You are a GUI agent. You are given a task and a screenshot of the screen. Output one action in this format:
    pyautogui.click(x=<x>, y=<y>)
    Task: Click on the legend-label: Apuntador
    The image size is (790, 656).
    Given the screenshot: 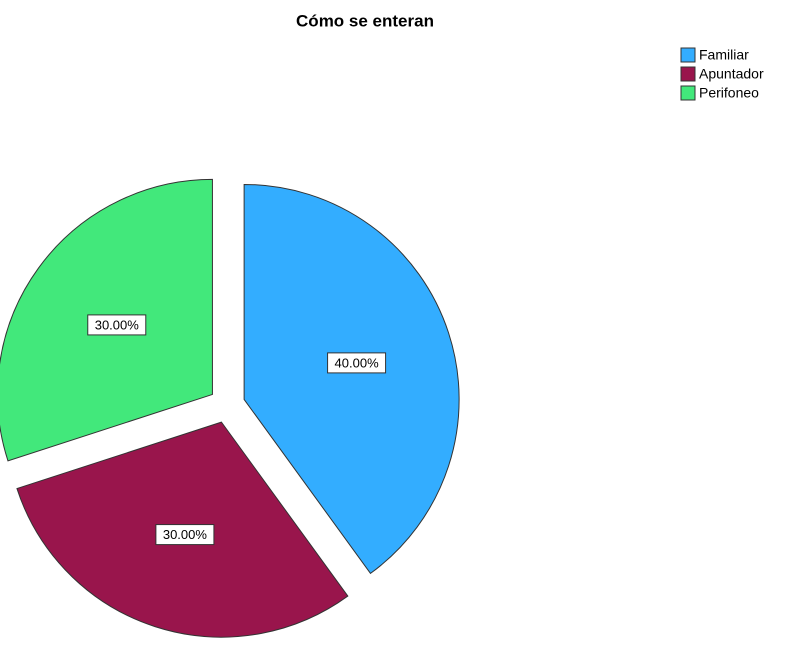 What is the action you would take?
    pyautogui.click(x=731, y=74)
    